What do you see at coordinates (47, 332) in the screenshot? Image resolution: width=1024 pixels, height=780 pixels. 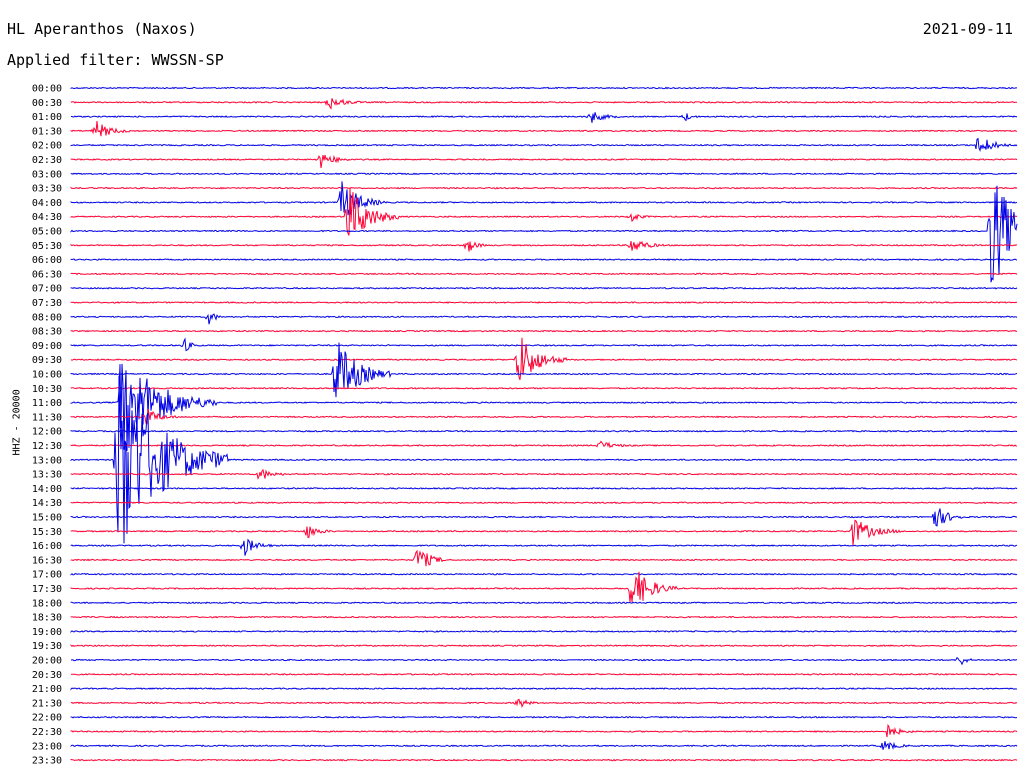 I see `row-time-label: 08:30` at bounding box center [47, 332].